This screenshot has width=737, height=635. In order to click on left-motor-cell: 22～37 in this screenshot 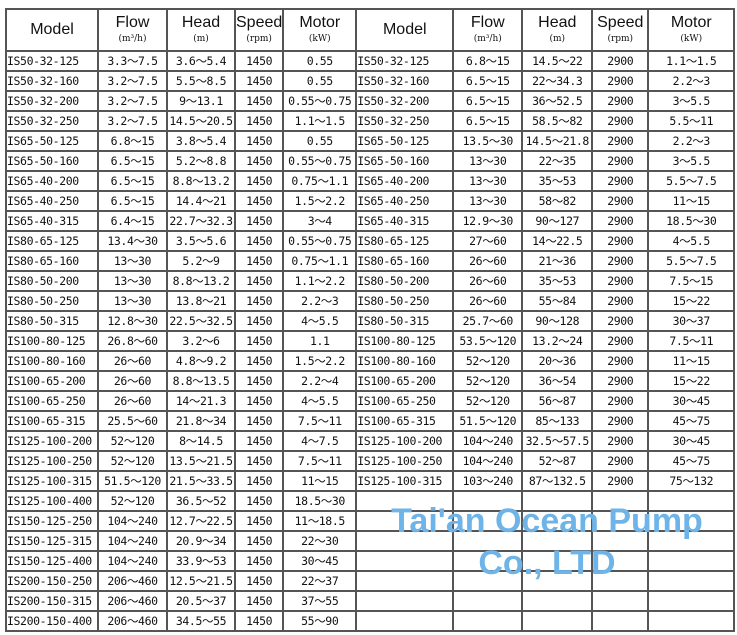, I will do `click(320, 581)`.